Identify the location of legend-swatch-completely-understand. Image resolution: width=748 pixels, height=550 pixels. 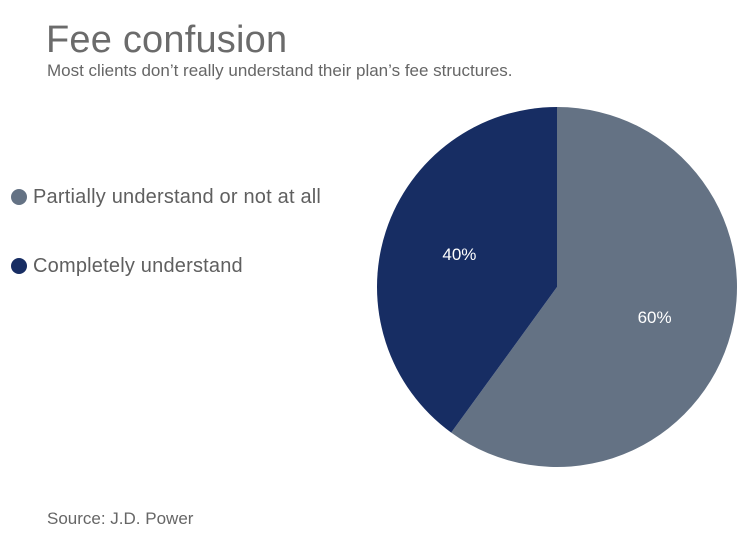
(19, 266).